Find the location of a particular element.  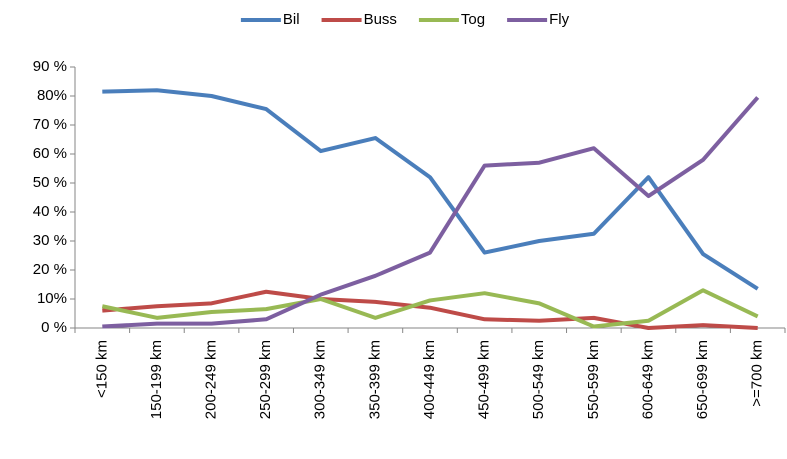

x-tick-label: 200-249 km is located at coordinates (211, 379).